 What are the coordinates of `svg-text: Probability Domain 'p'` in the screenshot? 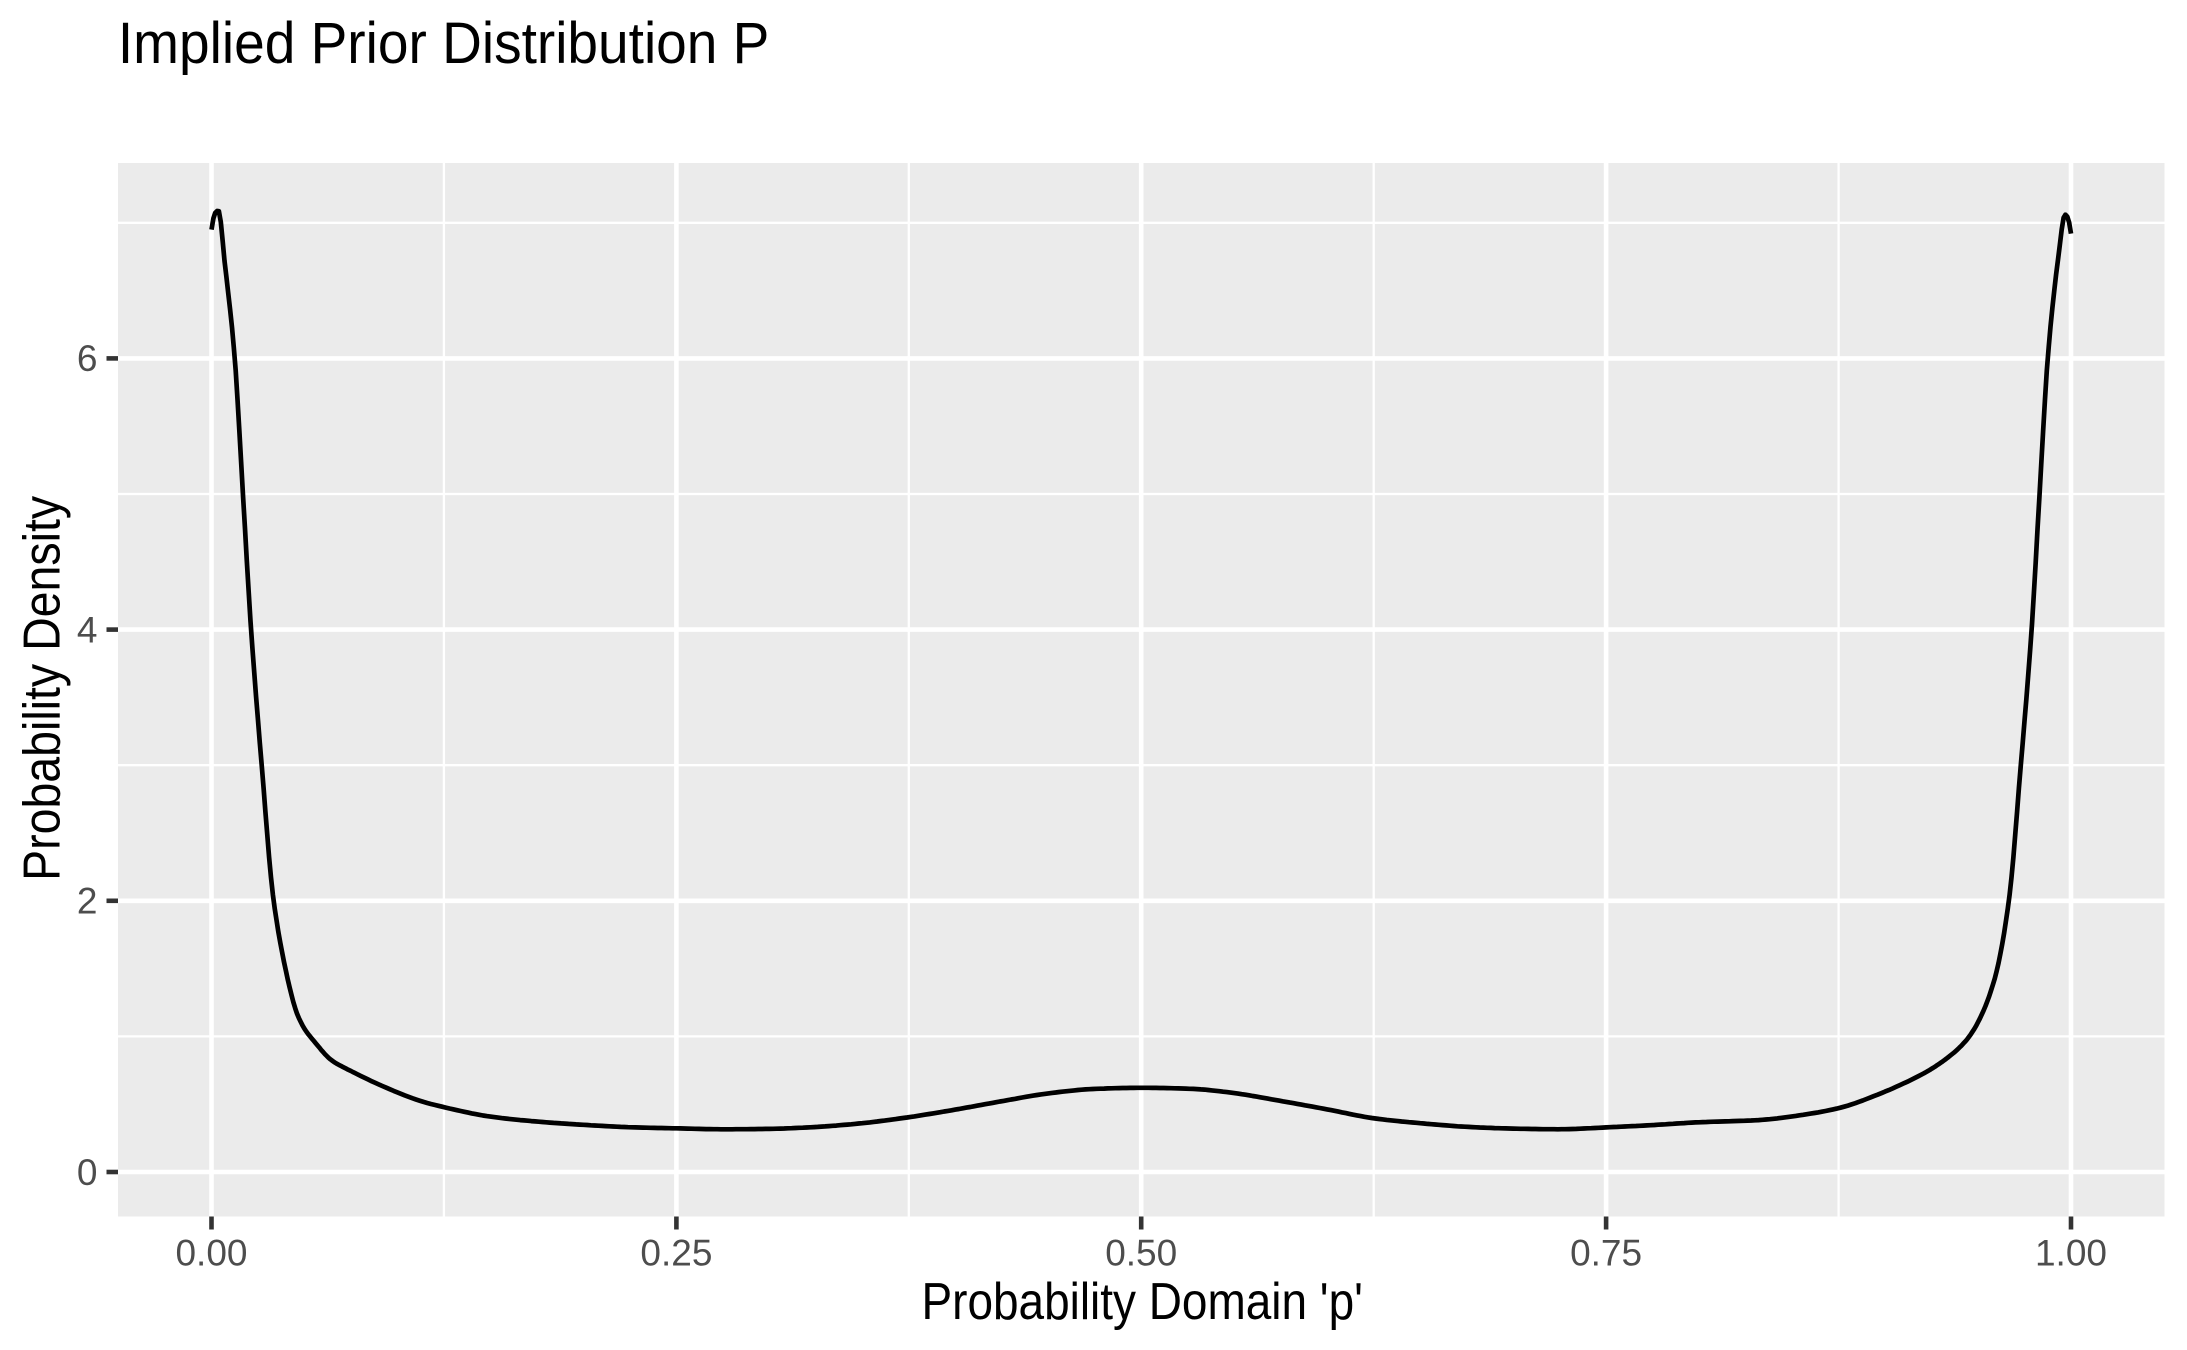 It's located at (1142, 1301).